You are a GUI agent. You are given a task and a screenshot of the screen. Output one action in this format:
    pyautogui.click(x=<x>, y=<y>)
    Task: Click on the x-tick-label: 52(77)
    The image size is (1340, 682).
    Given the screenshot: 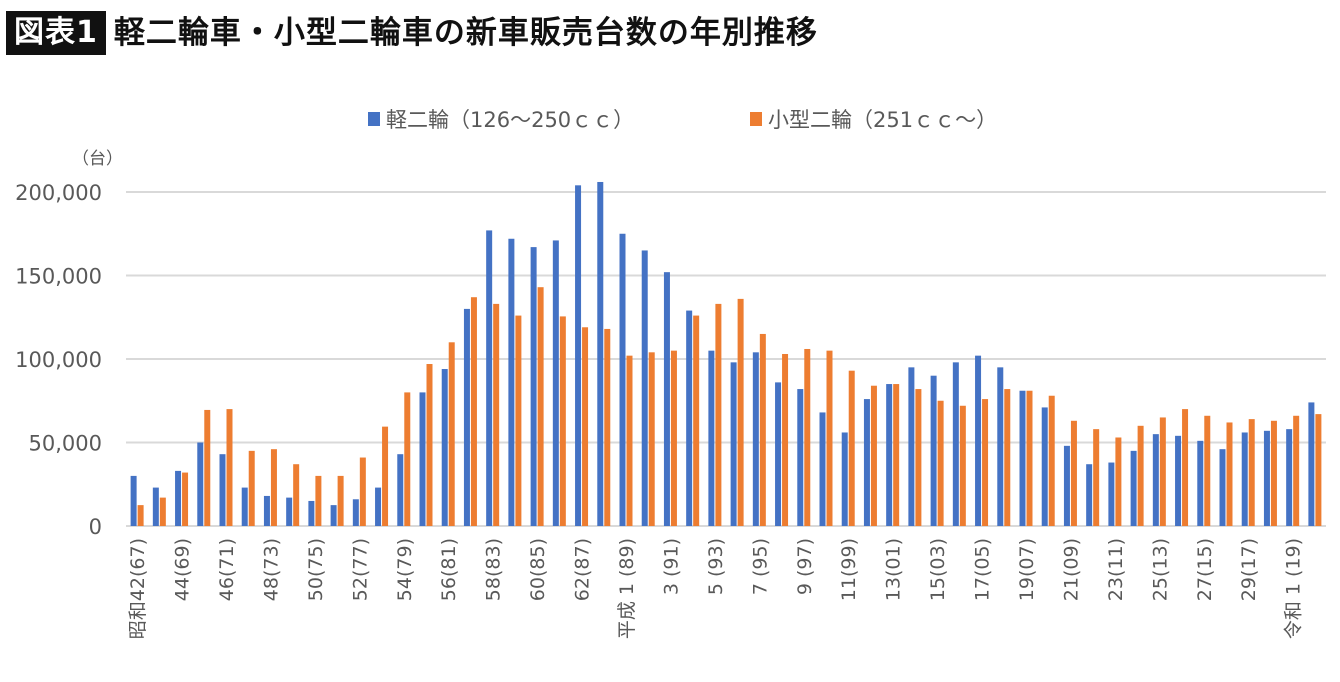 What is the action you would take?
    pyautogui.click(x=360, y=569)
    